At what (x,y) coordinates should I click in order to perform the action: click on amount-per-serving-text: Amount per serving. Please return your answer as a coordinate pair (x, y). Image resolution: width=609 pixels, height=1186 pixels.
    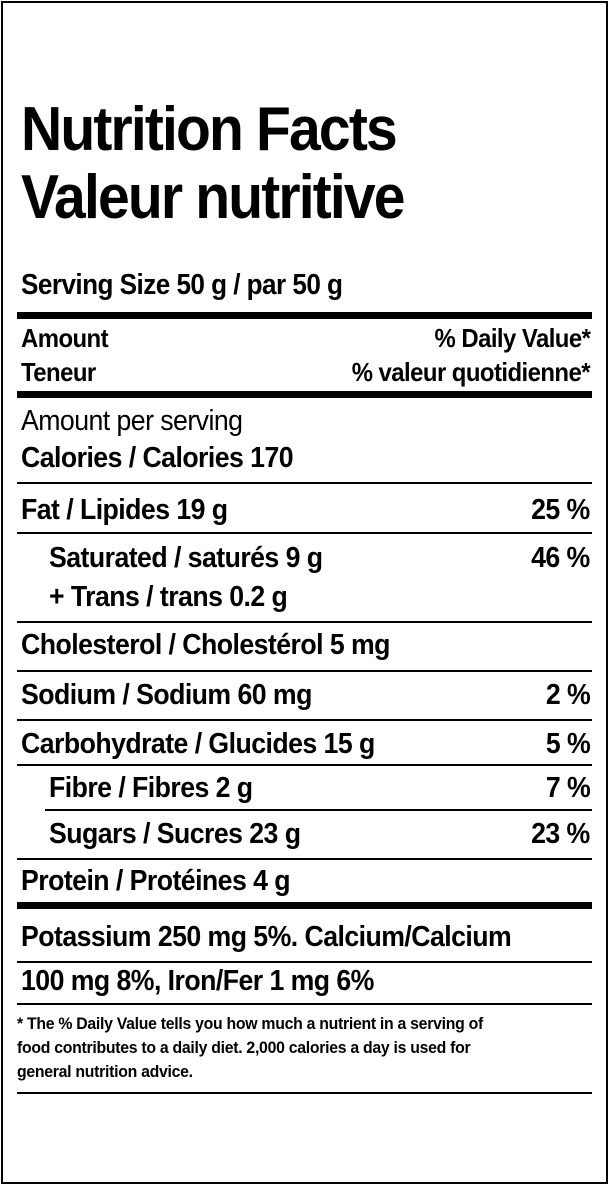
    Looking at the image, I should click on (132, 421).